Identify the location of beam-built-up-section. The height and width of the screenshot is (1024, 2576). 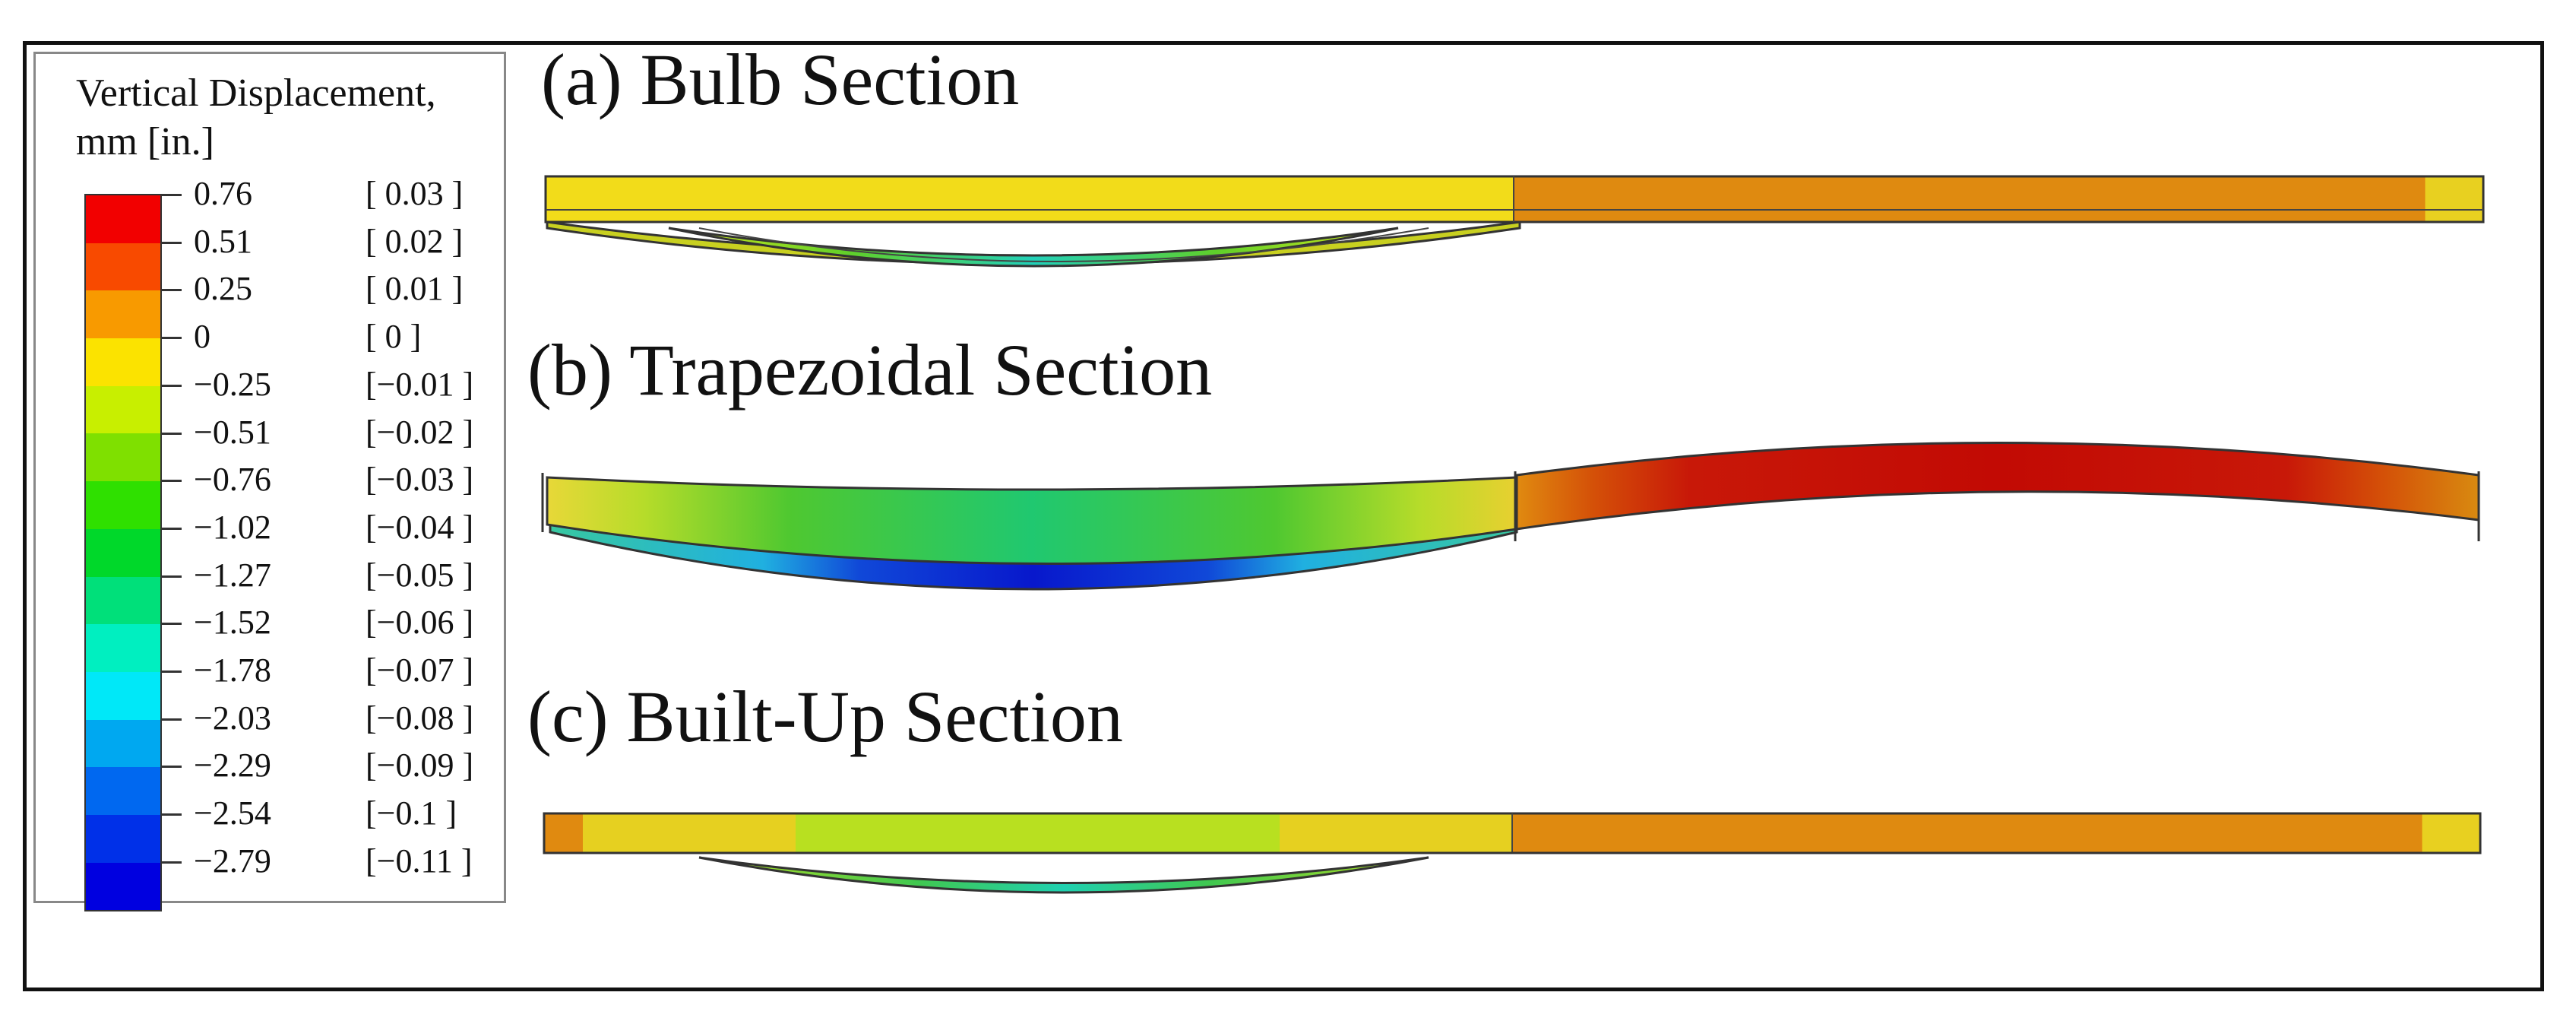
(1512, 853).